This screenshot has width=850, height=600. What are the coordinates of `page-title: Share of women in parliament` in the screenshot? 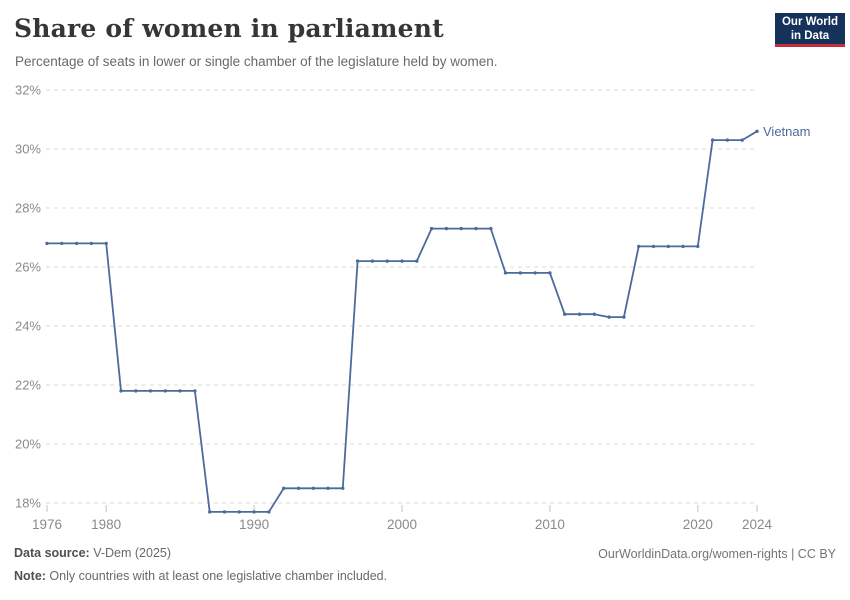 It's located at (229, 28).